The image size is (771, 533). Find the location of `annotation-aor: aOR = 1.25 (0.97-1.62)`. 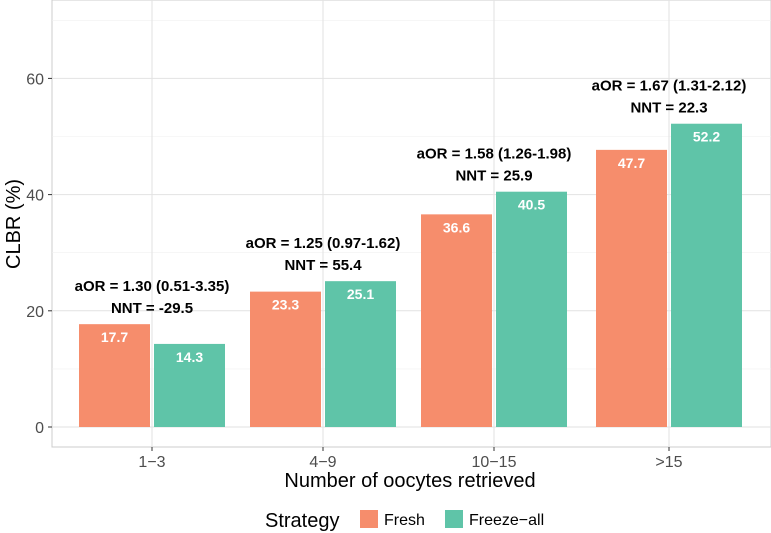

annotation-aor: aOR = 1.25 (0.97-1.62) is located at coordinates (323, 243).